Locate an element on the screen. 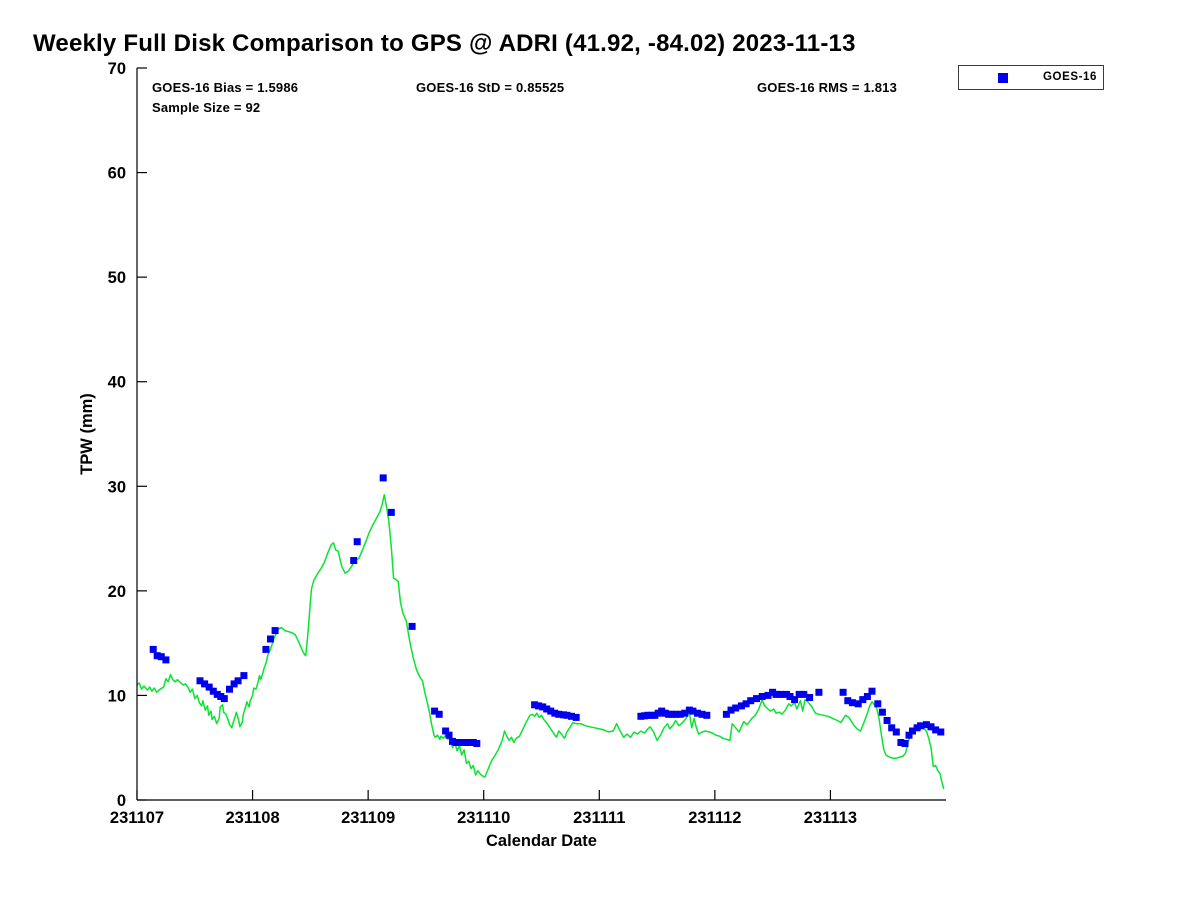 The width and height of the screenshot is (1200, 900). y-tick-label: 60 is located at coordinates (117, 174).